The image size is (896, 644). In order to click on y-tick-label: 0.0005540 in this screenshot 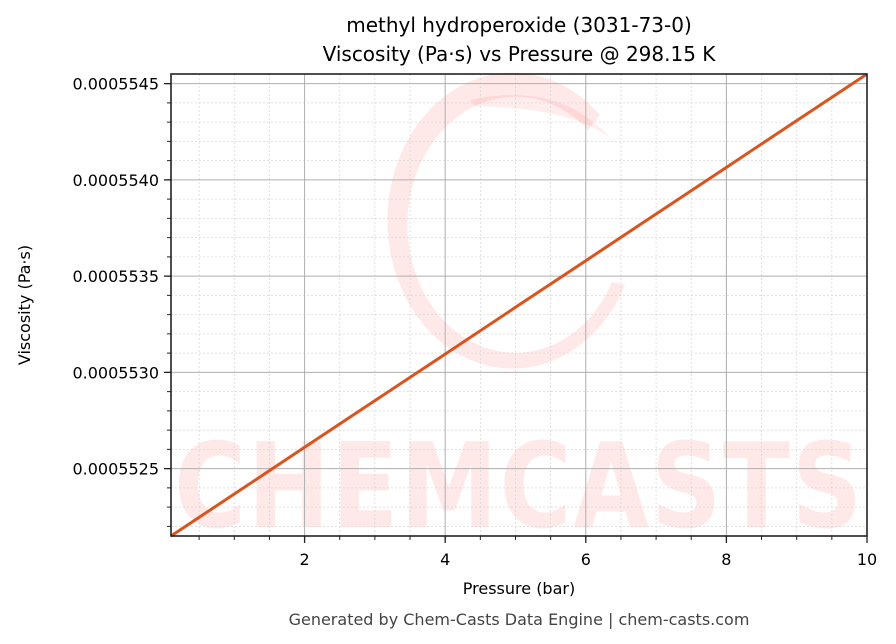, I will do `click(115, 180)`.